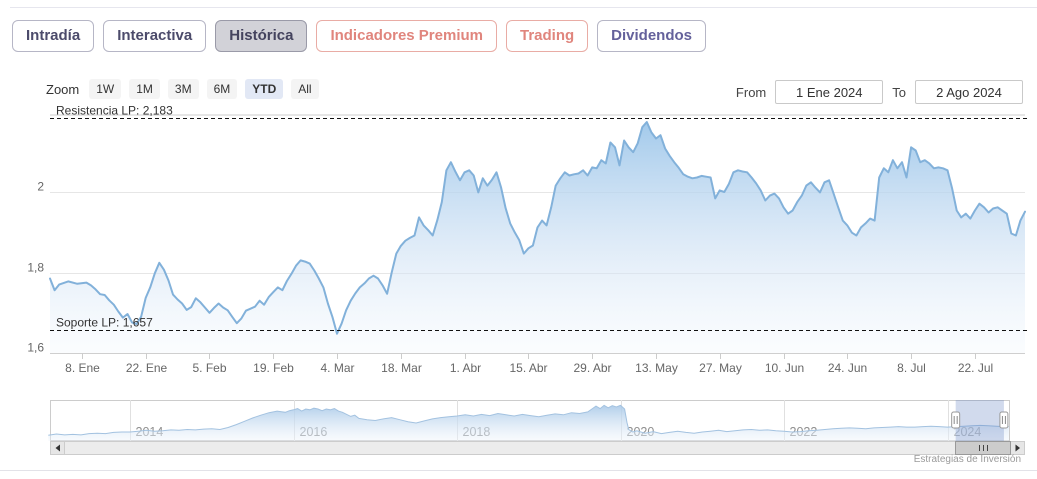 This screenshot has height=479, width=1037. Describe the element at coordinates (261, 36) in the screenshot. I see `tab-historica: Histórica` at that location.